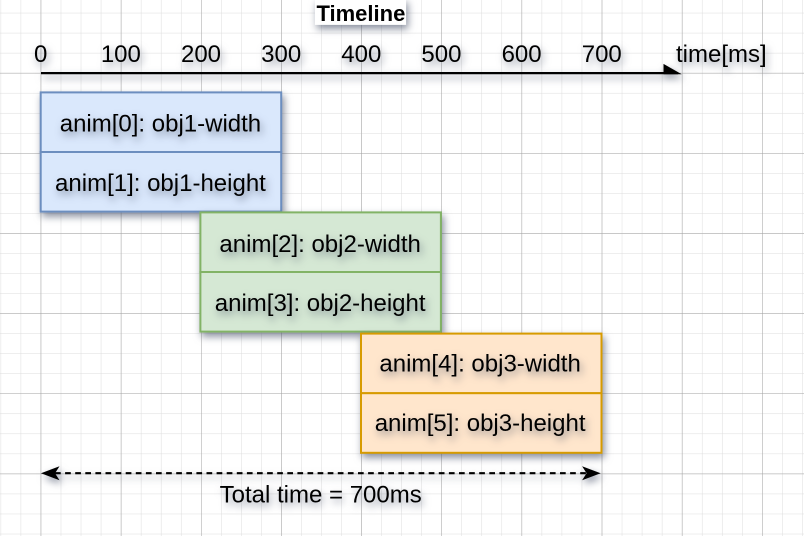 This screenshot has height=536, width=804. Describe the element at coordinates (40, 54) in the screenshot. I see `svg-text: 0` at that location.